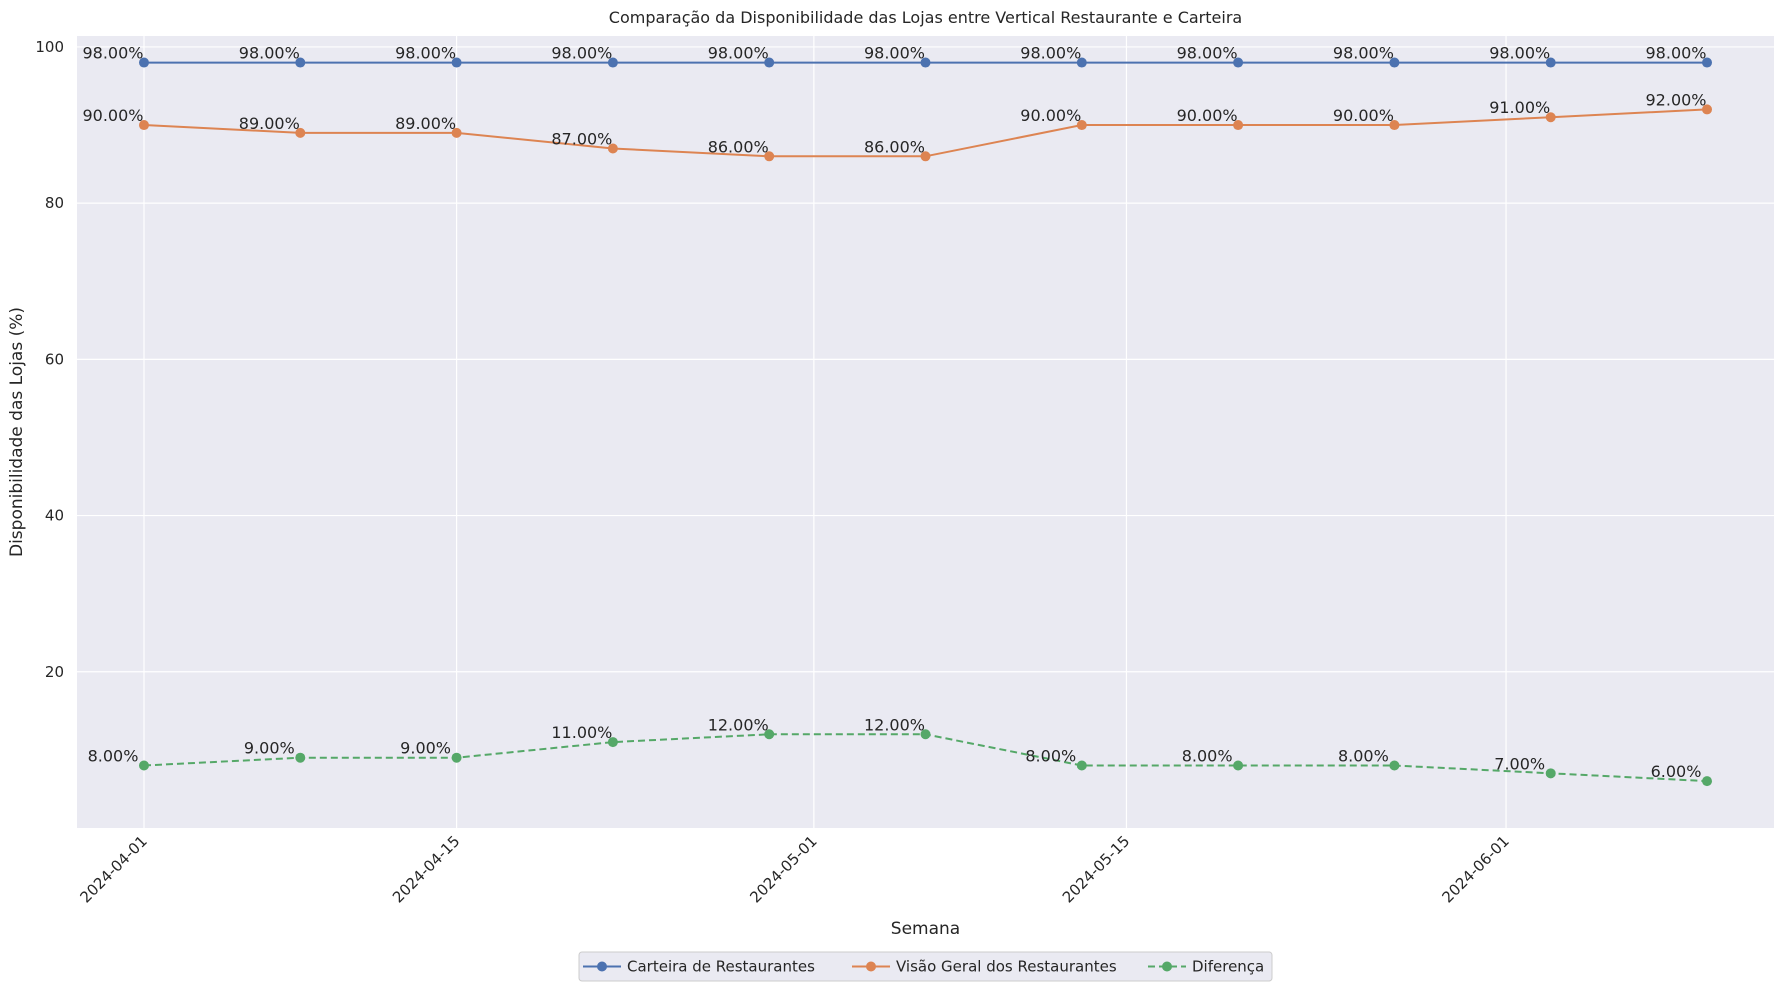  Describe the element at coordinates (54, 672) in the screenshot. I see `y-tick-label: 20` at that location.